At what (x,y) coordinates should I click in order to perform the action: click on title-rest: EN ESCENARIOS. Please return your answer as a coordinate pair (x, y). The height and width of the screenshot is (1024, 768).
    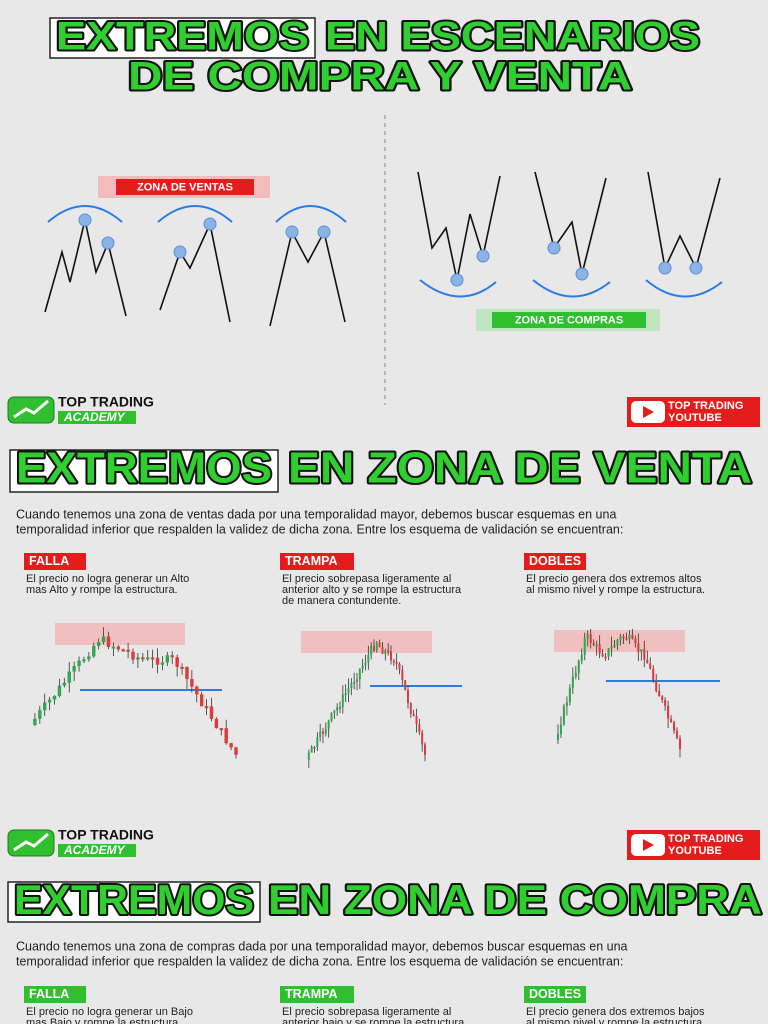
    Looking at the image, I should click on (512, 37).